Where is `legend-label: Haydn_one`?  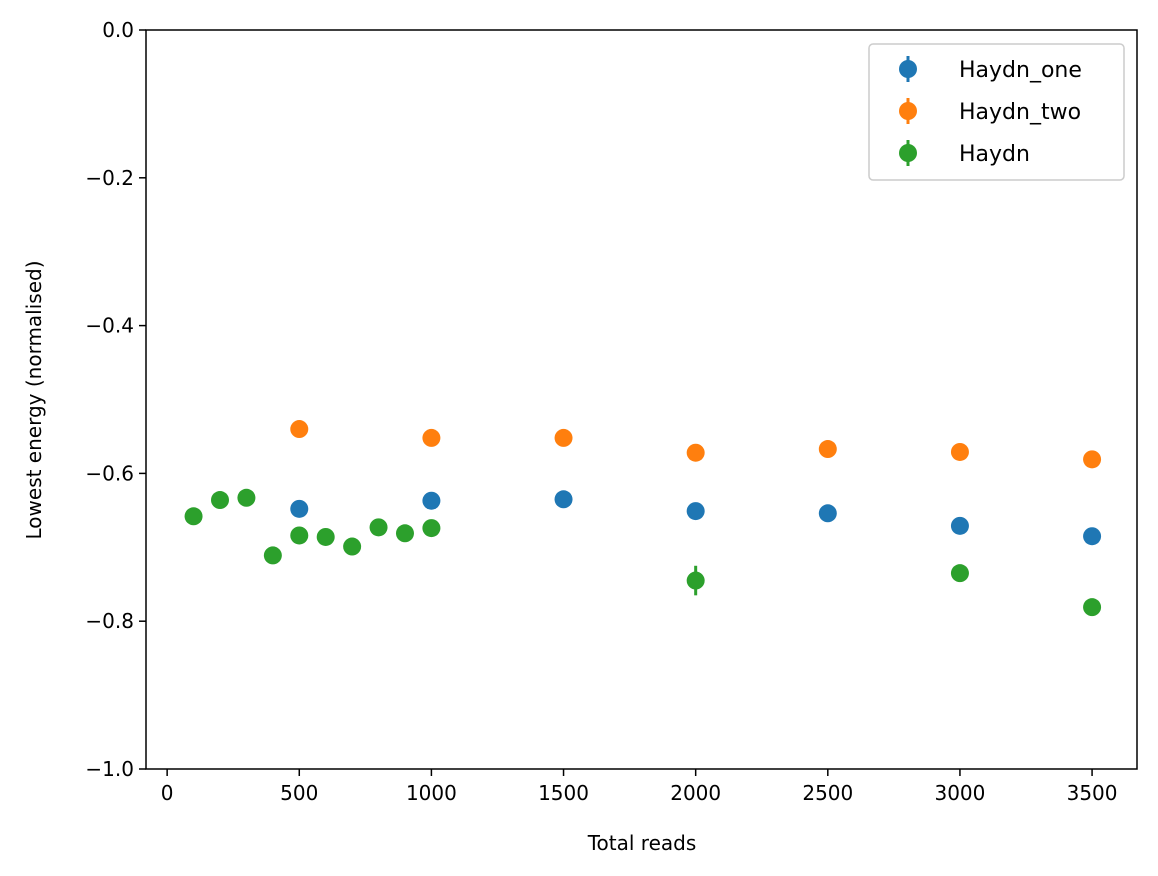
legend-label: Haydn_one is located at coordinates (1020, 70).